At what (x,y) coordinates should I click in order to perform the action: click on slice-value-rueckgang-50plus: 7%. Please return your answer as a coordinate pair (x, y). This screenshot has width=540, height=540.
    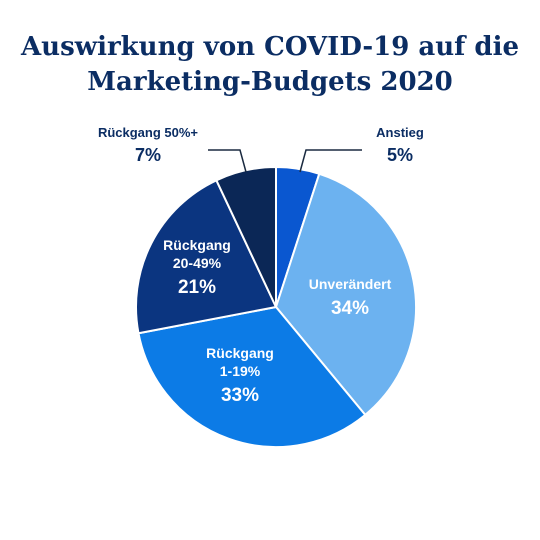
    Looking at the image, I should click on (148, 155).